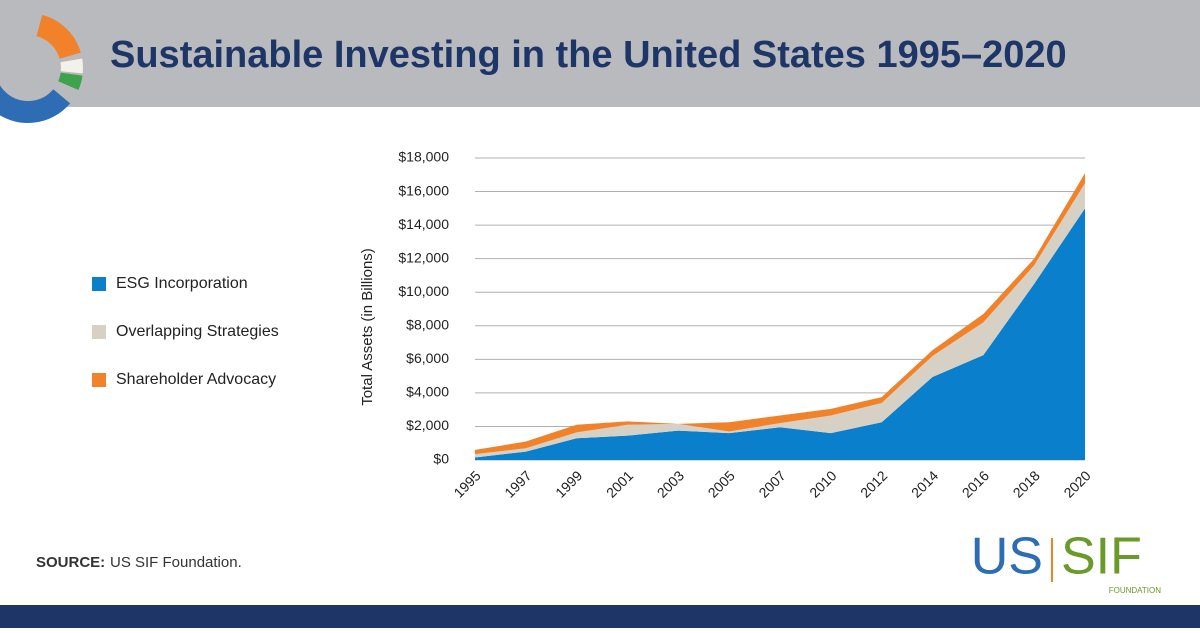  Describe the element at coordinates (721, 483) in the screenshot. I see `x-tick-label: 2005` at that location.